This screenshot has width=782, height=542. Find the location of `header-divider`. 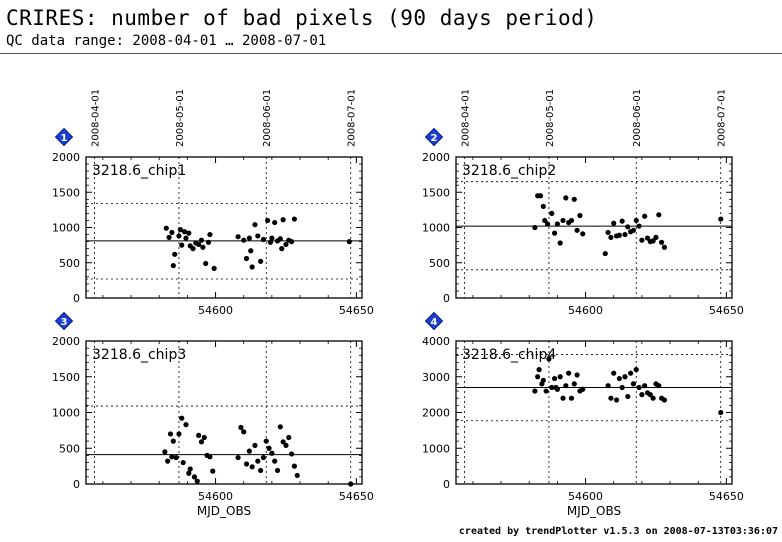

header-divider is located at coordinates (391, 53).